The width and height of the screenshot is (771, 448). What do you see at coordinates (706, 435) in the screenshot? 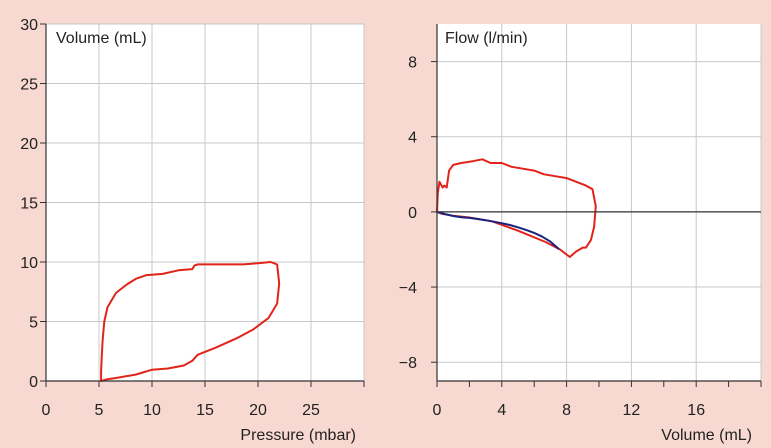
I see `x-axis-title: Volume (mL)` at bounding box center [706, 435].